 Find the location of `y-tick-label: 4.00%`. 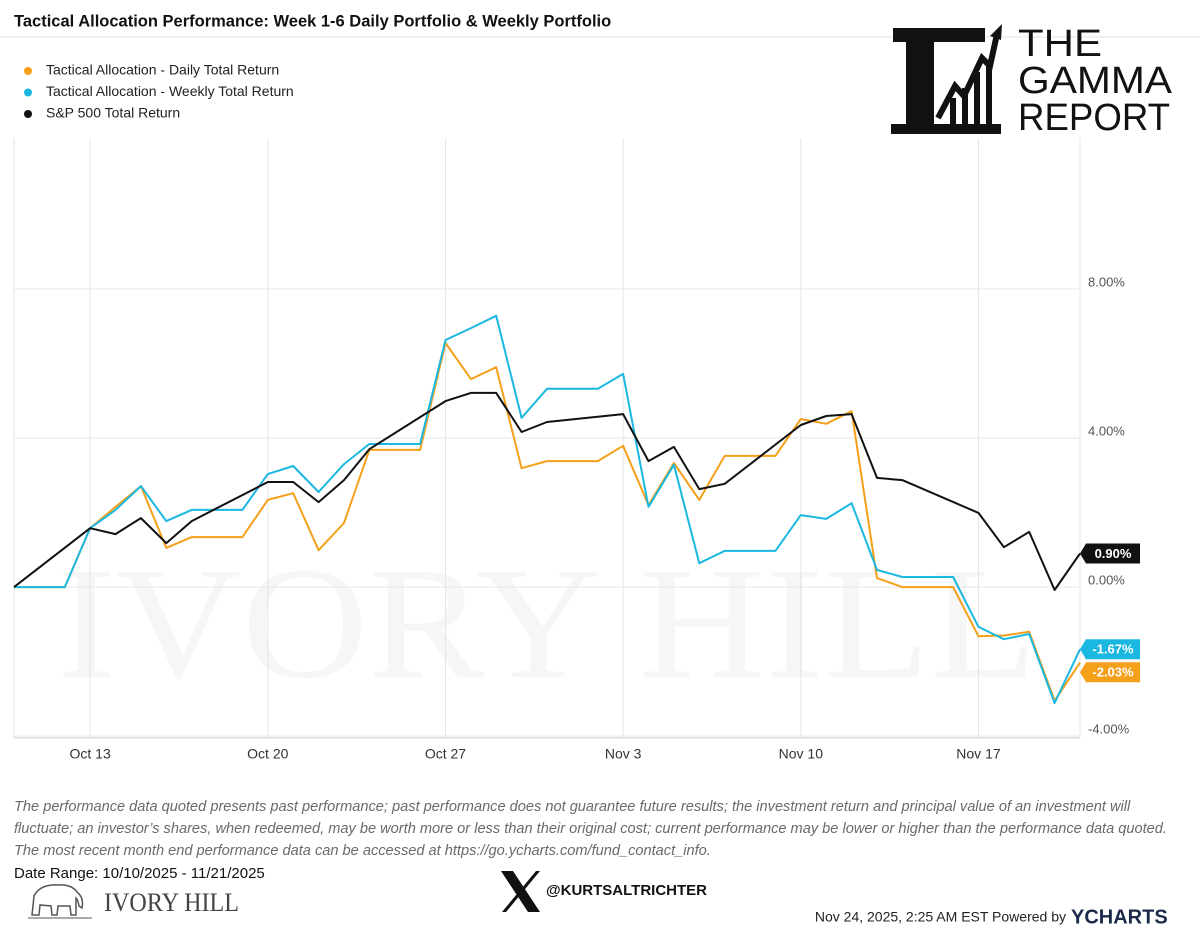

y-tick-label: 4.00% is located at coordinates (1106, 430).